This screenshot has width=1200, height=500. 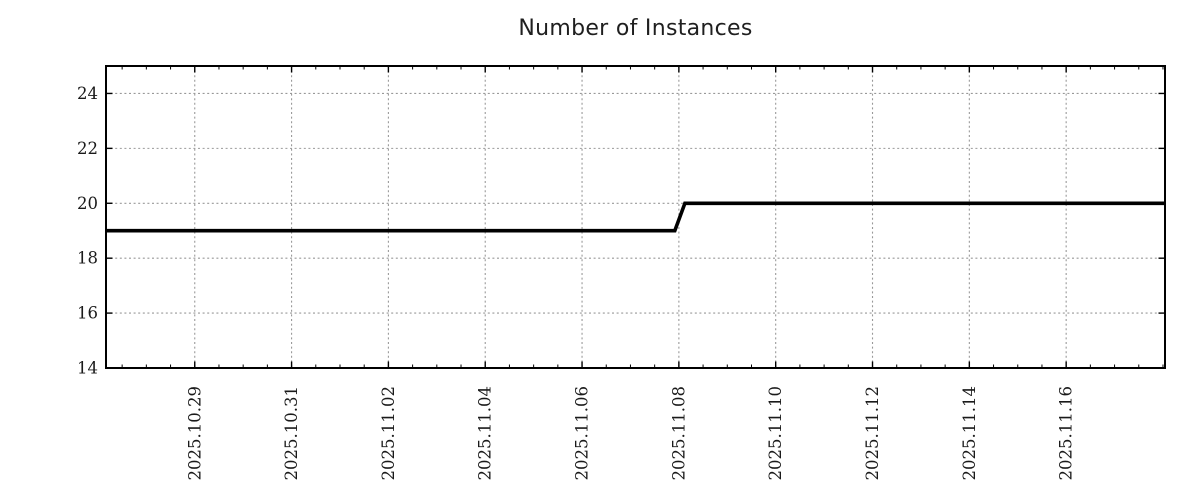 I want to click on x-tick-label: 2025.11.10, so click(x=775, y=433).